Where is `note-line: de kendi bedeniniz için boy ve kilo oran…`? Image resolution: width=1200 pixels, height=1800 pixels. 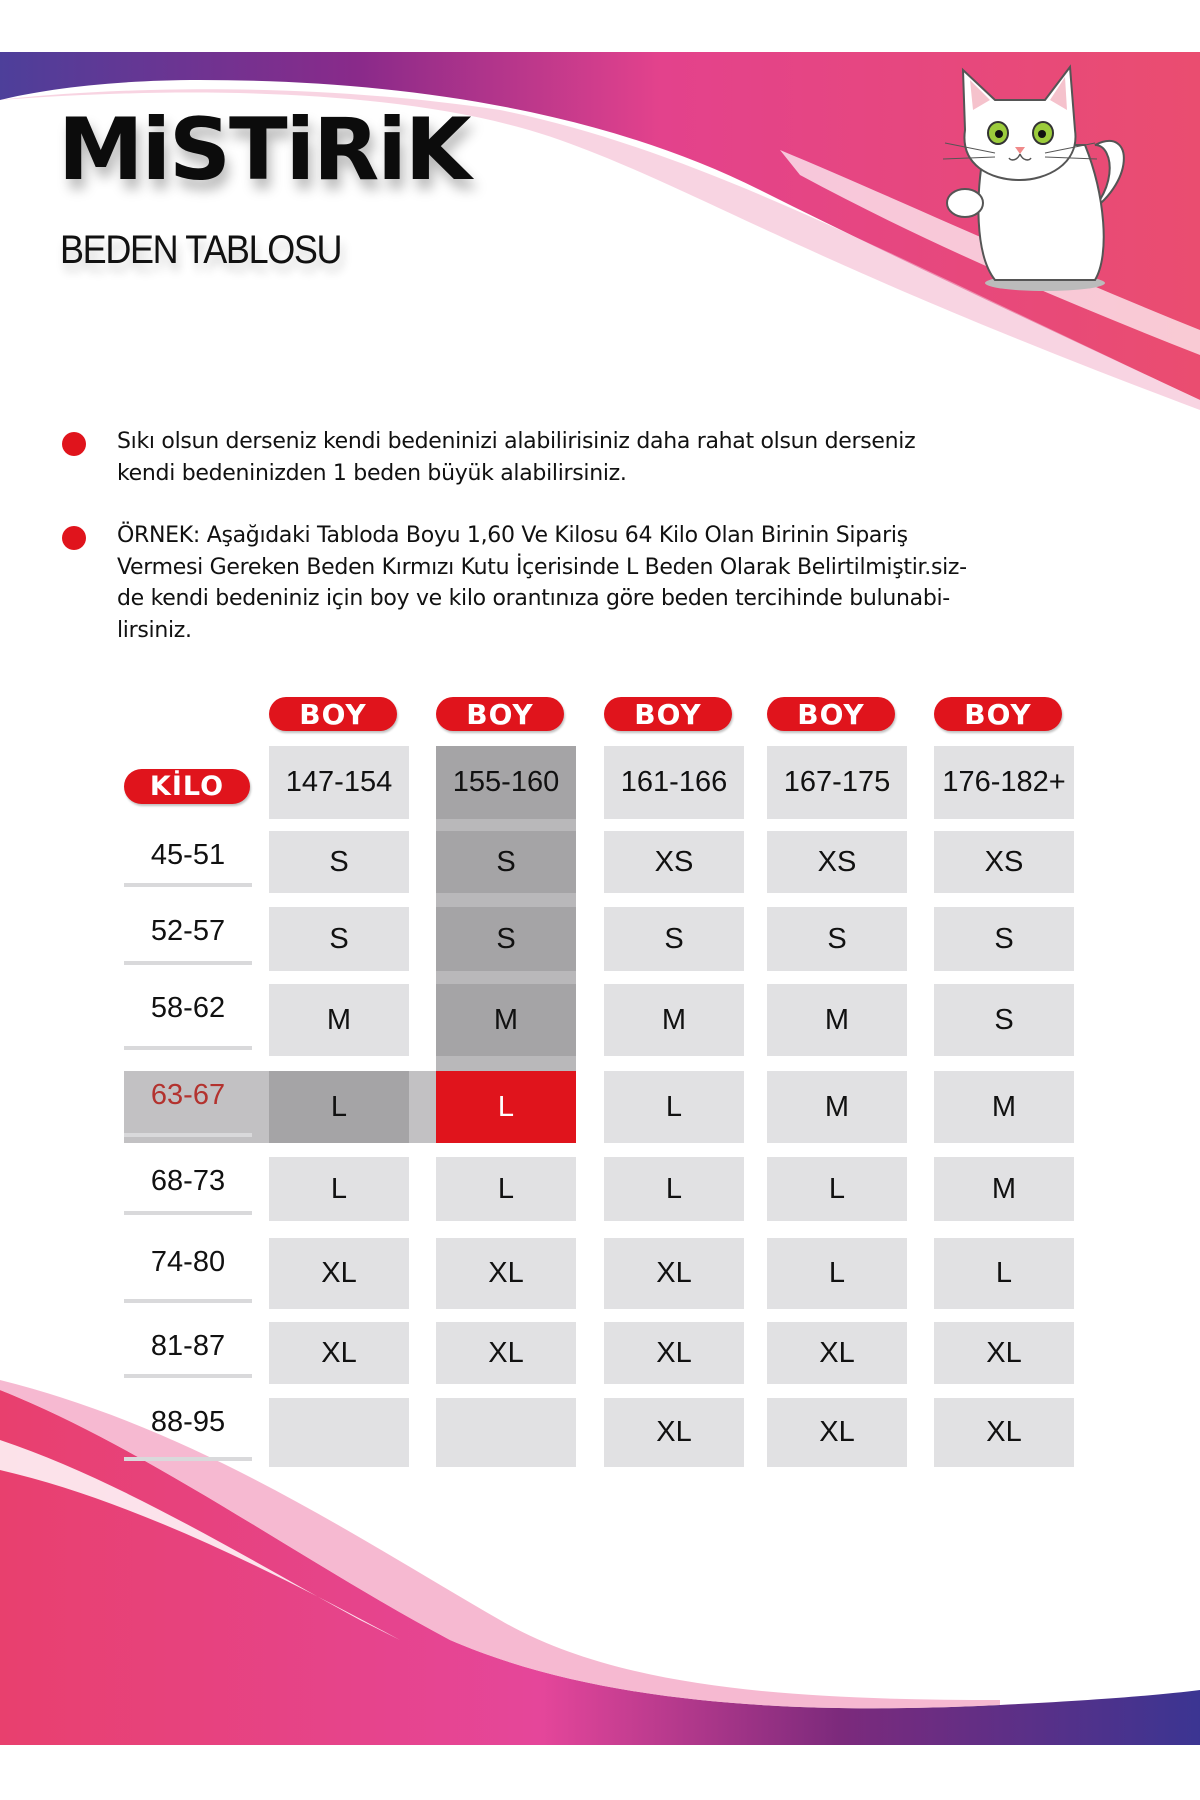 note-line: de kendi bedeniniz için boy ve kilo oran… is located at coordinates (533, 598).